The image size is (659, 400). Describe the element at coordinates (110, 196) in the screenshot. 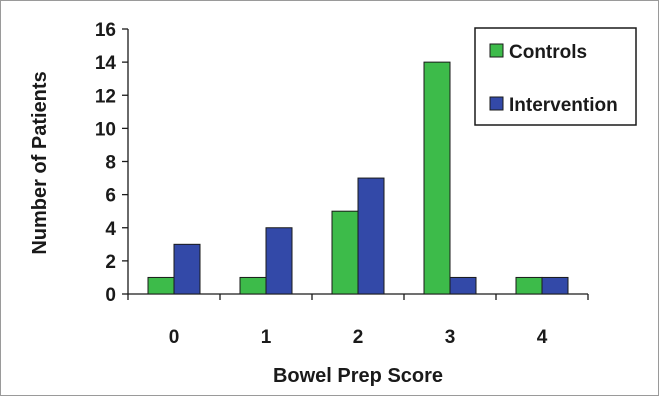

I see `y-tick-label: 6` at that location.